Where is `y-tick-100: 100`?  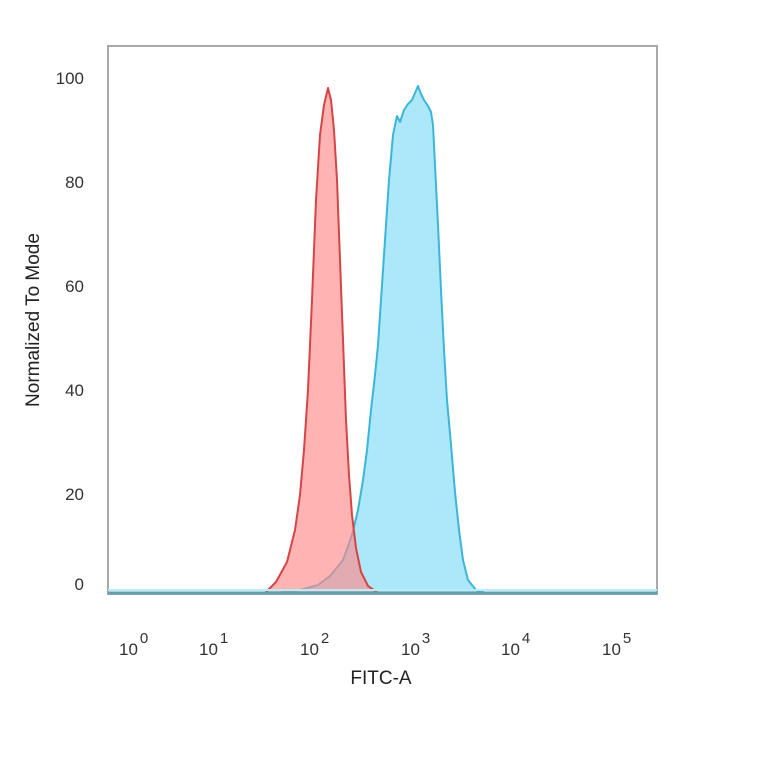
y-tick-100: 100 is located at coordinates (69, 78).